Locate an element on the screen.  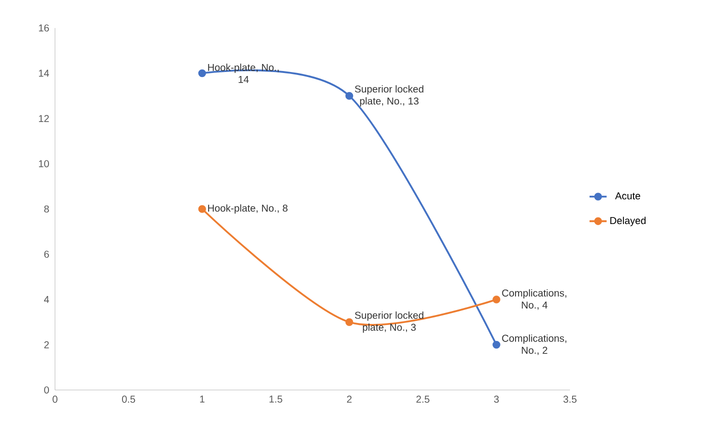
y-tick-label: 0 is located at coordinates (46, 390).